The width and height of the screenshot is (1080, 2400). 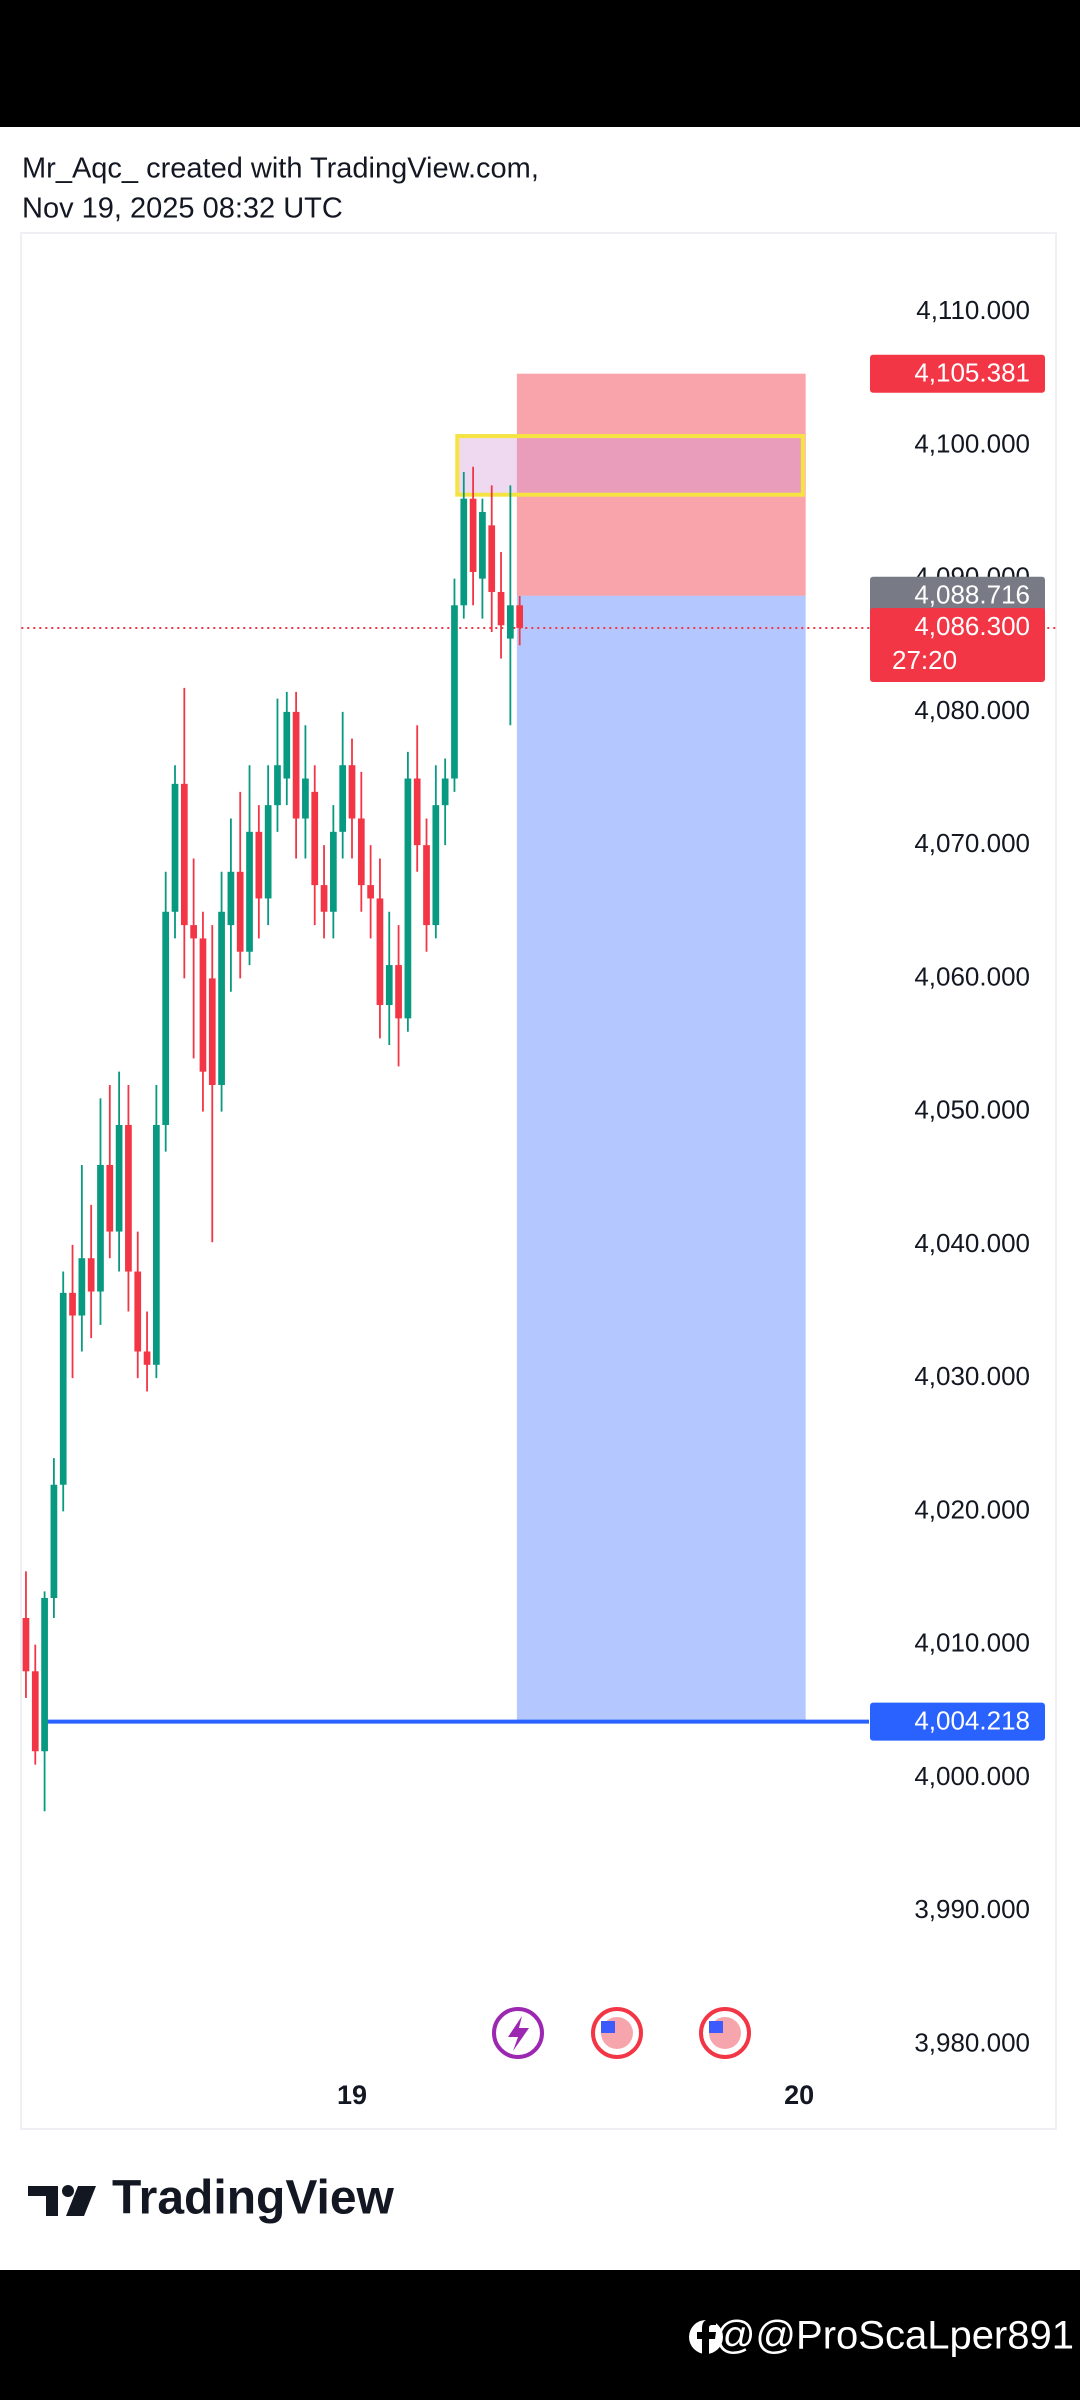 I want to click on y-tick-label: 4,040.000, so click(x=972, y=1243).